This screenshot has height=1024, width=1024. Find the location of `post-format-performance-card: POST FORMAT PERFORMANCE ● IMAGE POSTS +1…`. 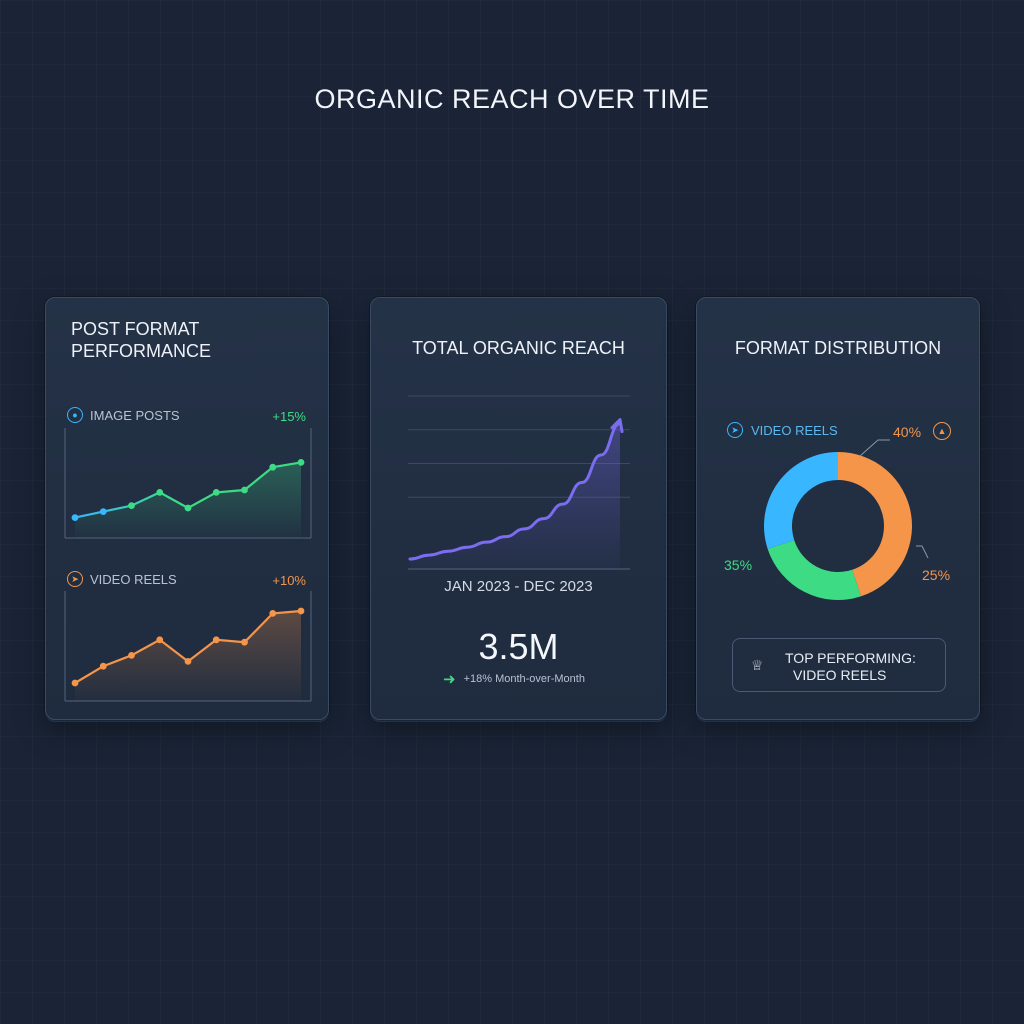

post-format-performance-card: POST FORMAT PERFORMANCE ● IMAGE POSTS +1… is located at coordinates (187, 508).